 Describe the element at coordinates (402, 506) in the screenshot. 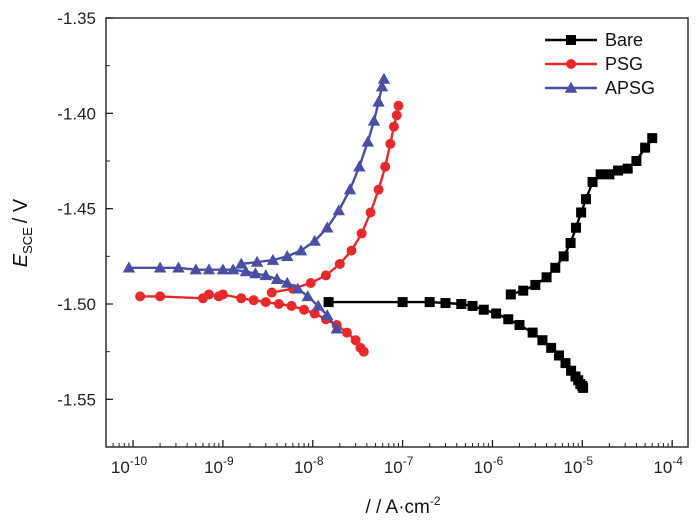

I see `x-axis-title: / / A·cm-2` at that location.